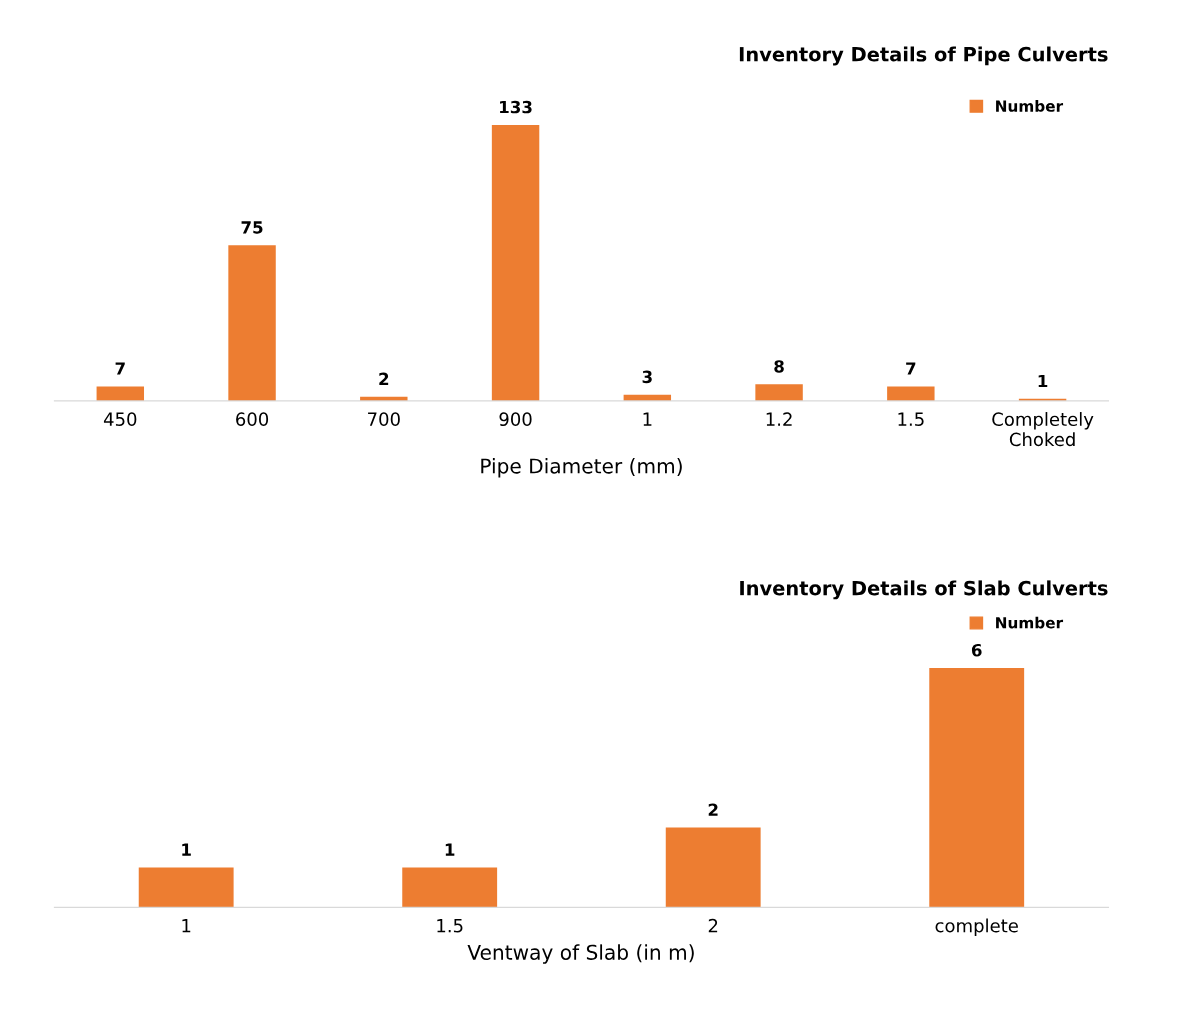 The image size is (1183, 1015). What do you see at coordinates (581, 468) in the screenshot?
I see `x-axis-title: Pipe Diameter (mm)` at bounding box center [581, 468].